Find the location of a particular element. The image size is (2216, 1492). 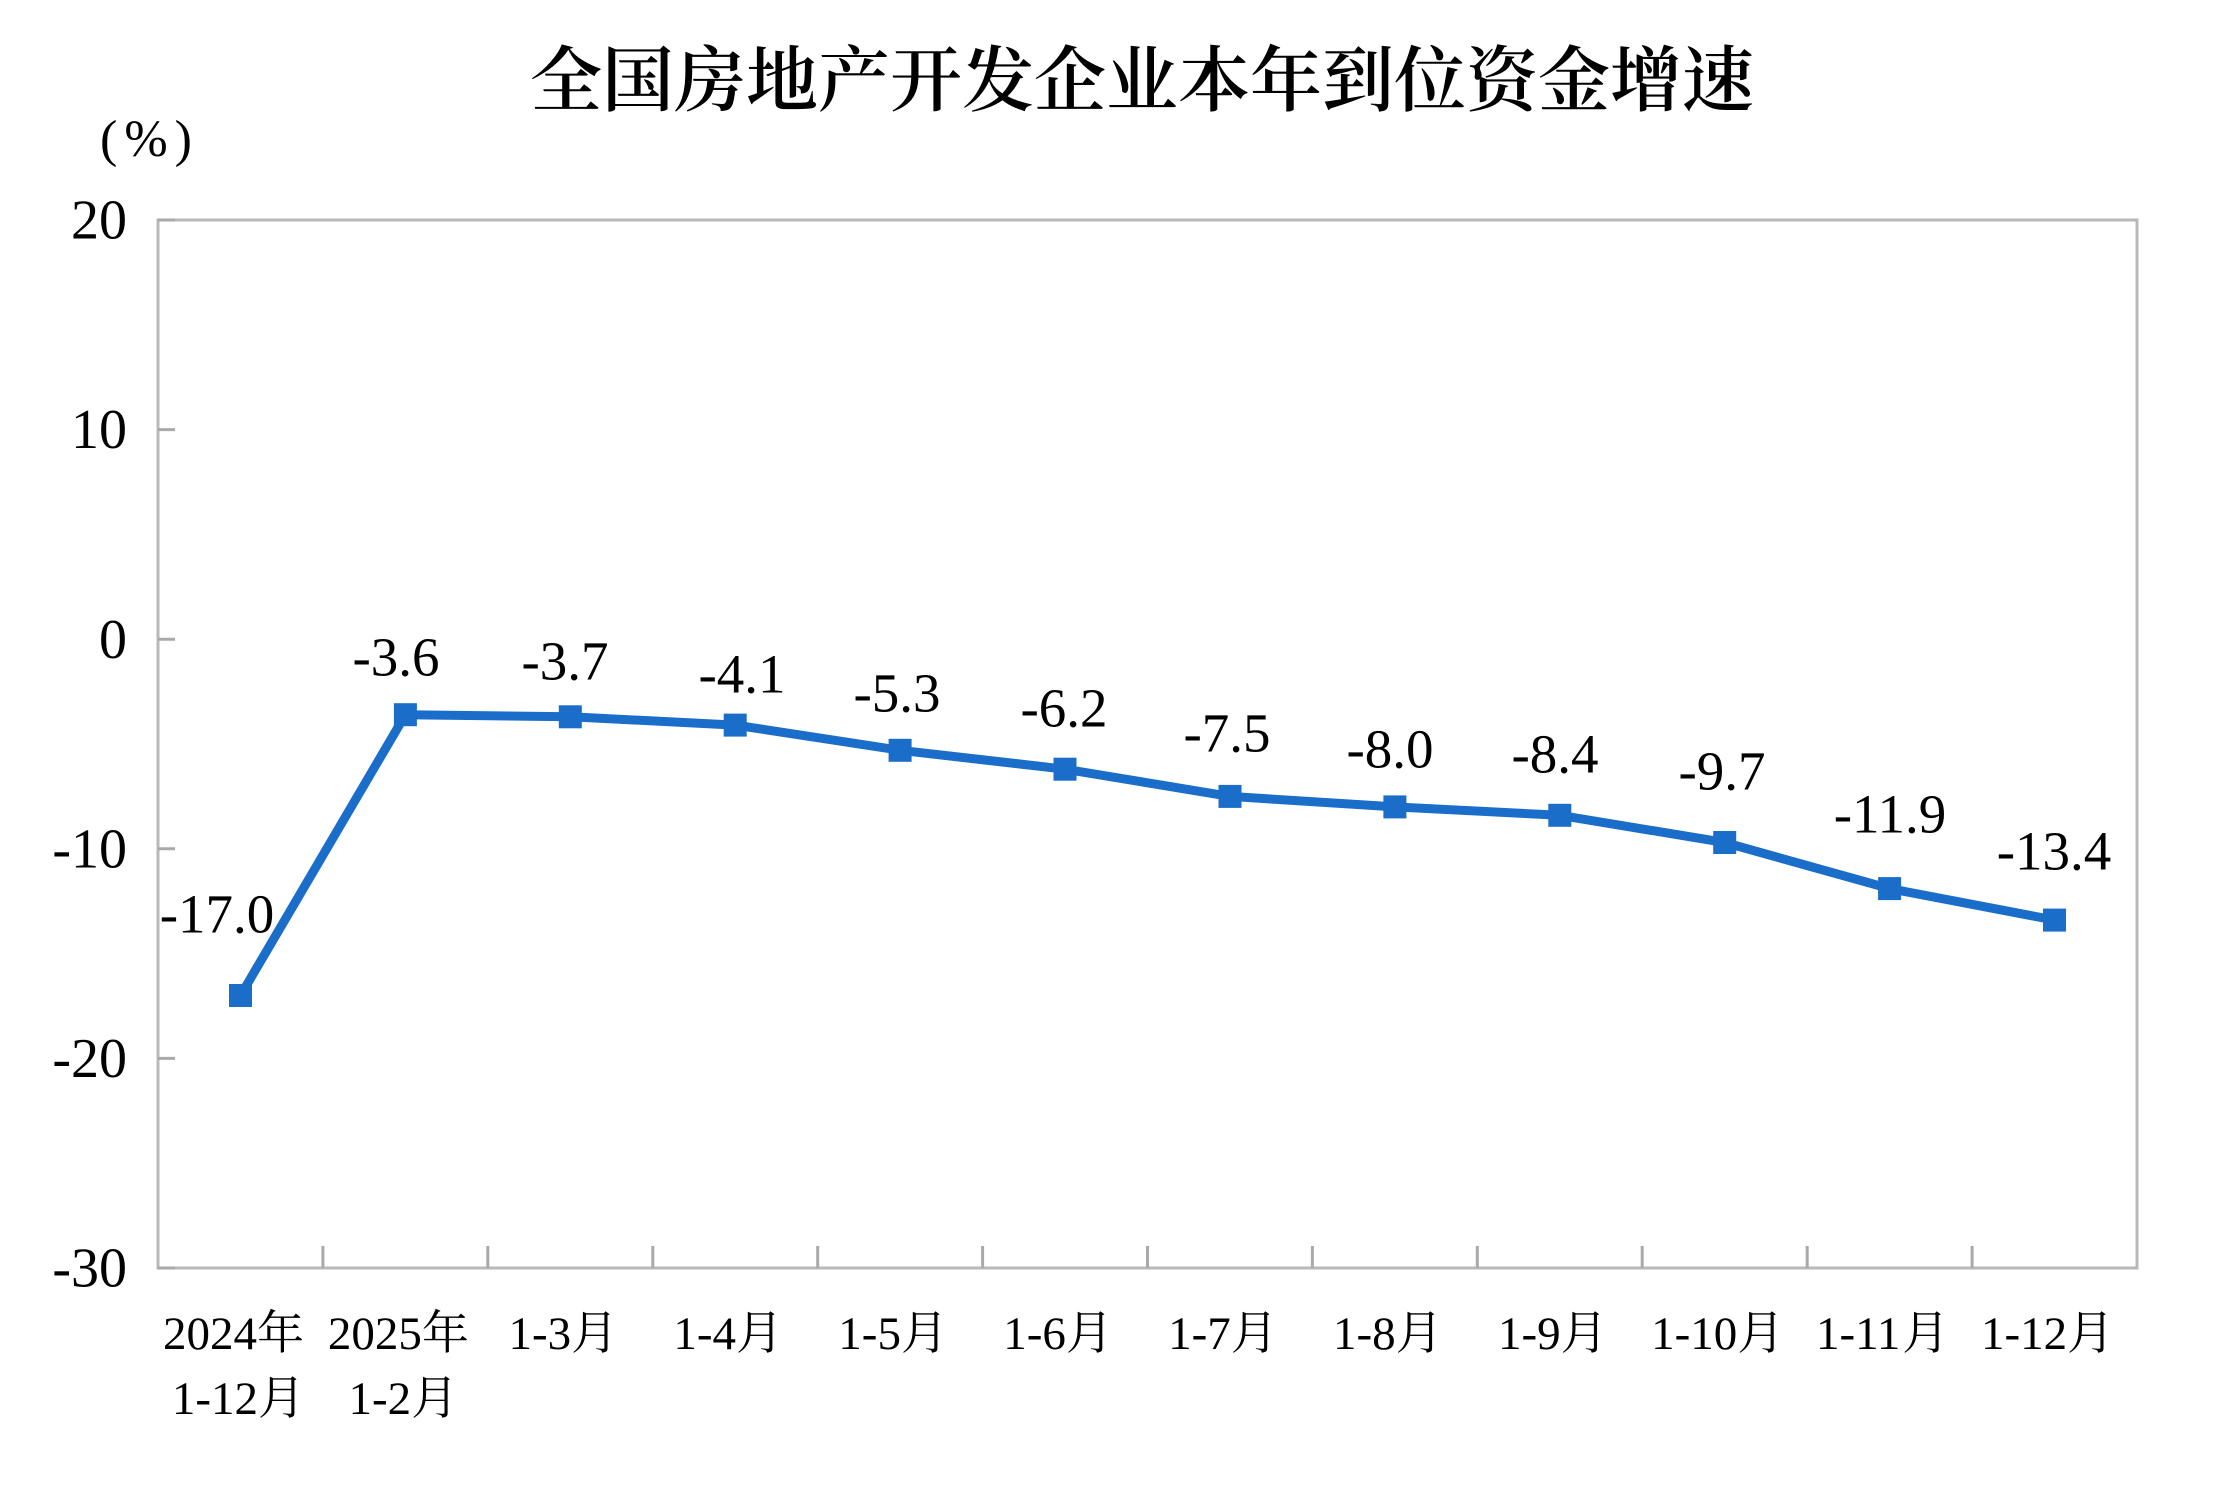

svg-text: -30 is located at coordinates (89, 1269).